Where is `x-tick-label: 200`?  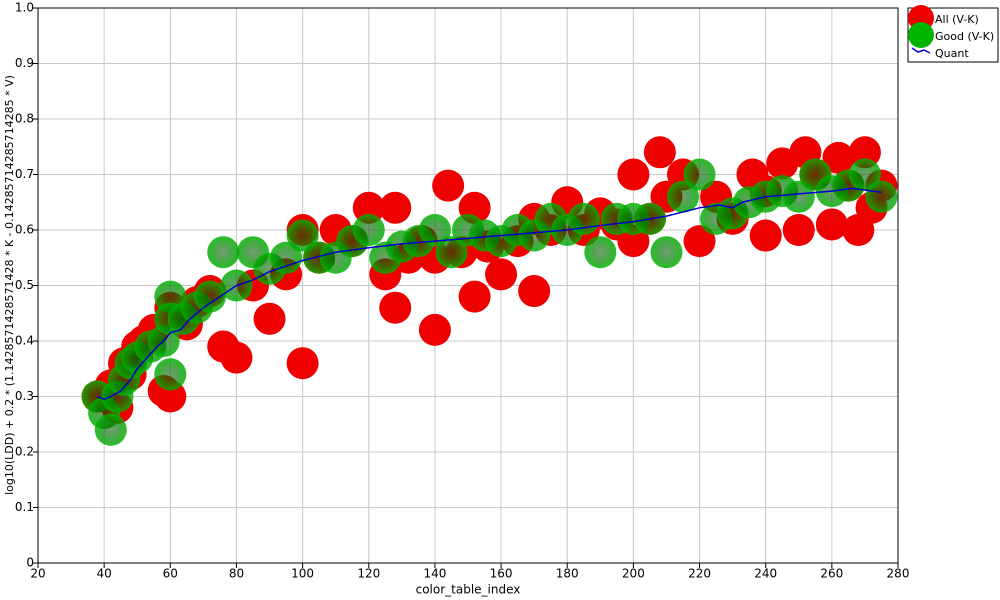
x-tick-label: 200 is located at coordinates (633, 574).